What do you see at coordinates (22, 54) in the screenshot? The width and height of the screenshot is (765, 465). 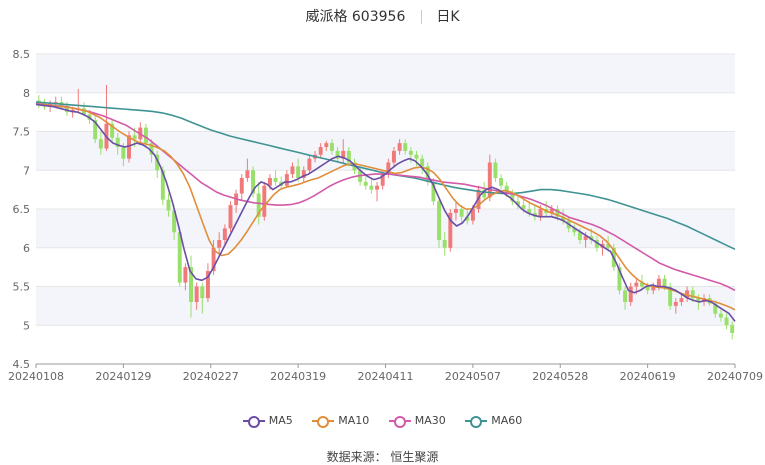 I see `y-tick-label: 8.5` at bounding box center [22, 54].